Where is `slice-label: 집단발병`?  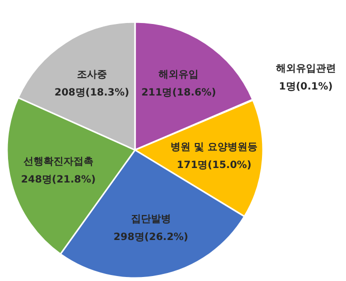
slice-label: 집단발병 is located at coordinates (150, 219).